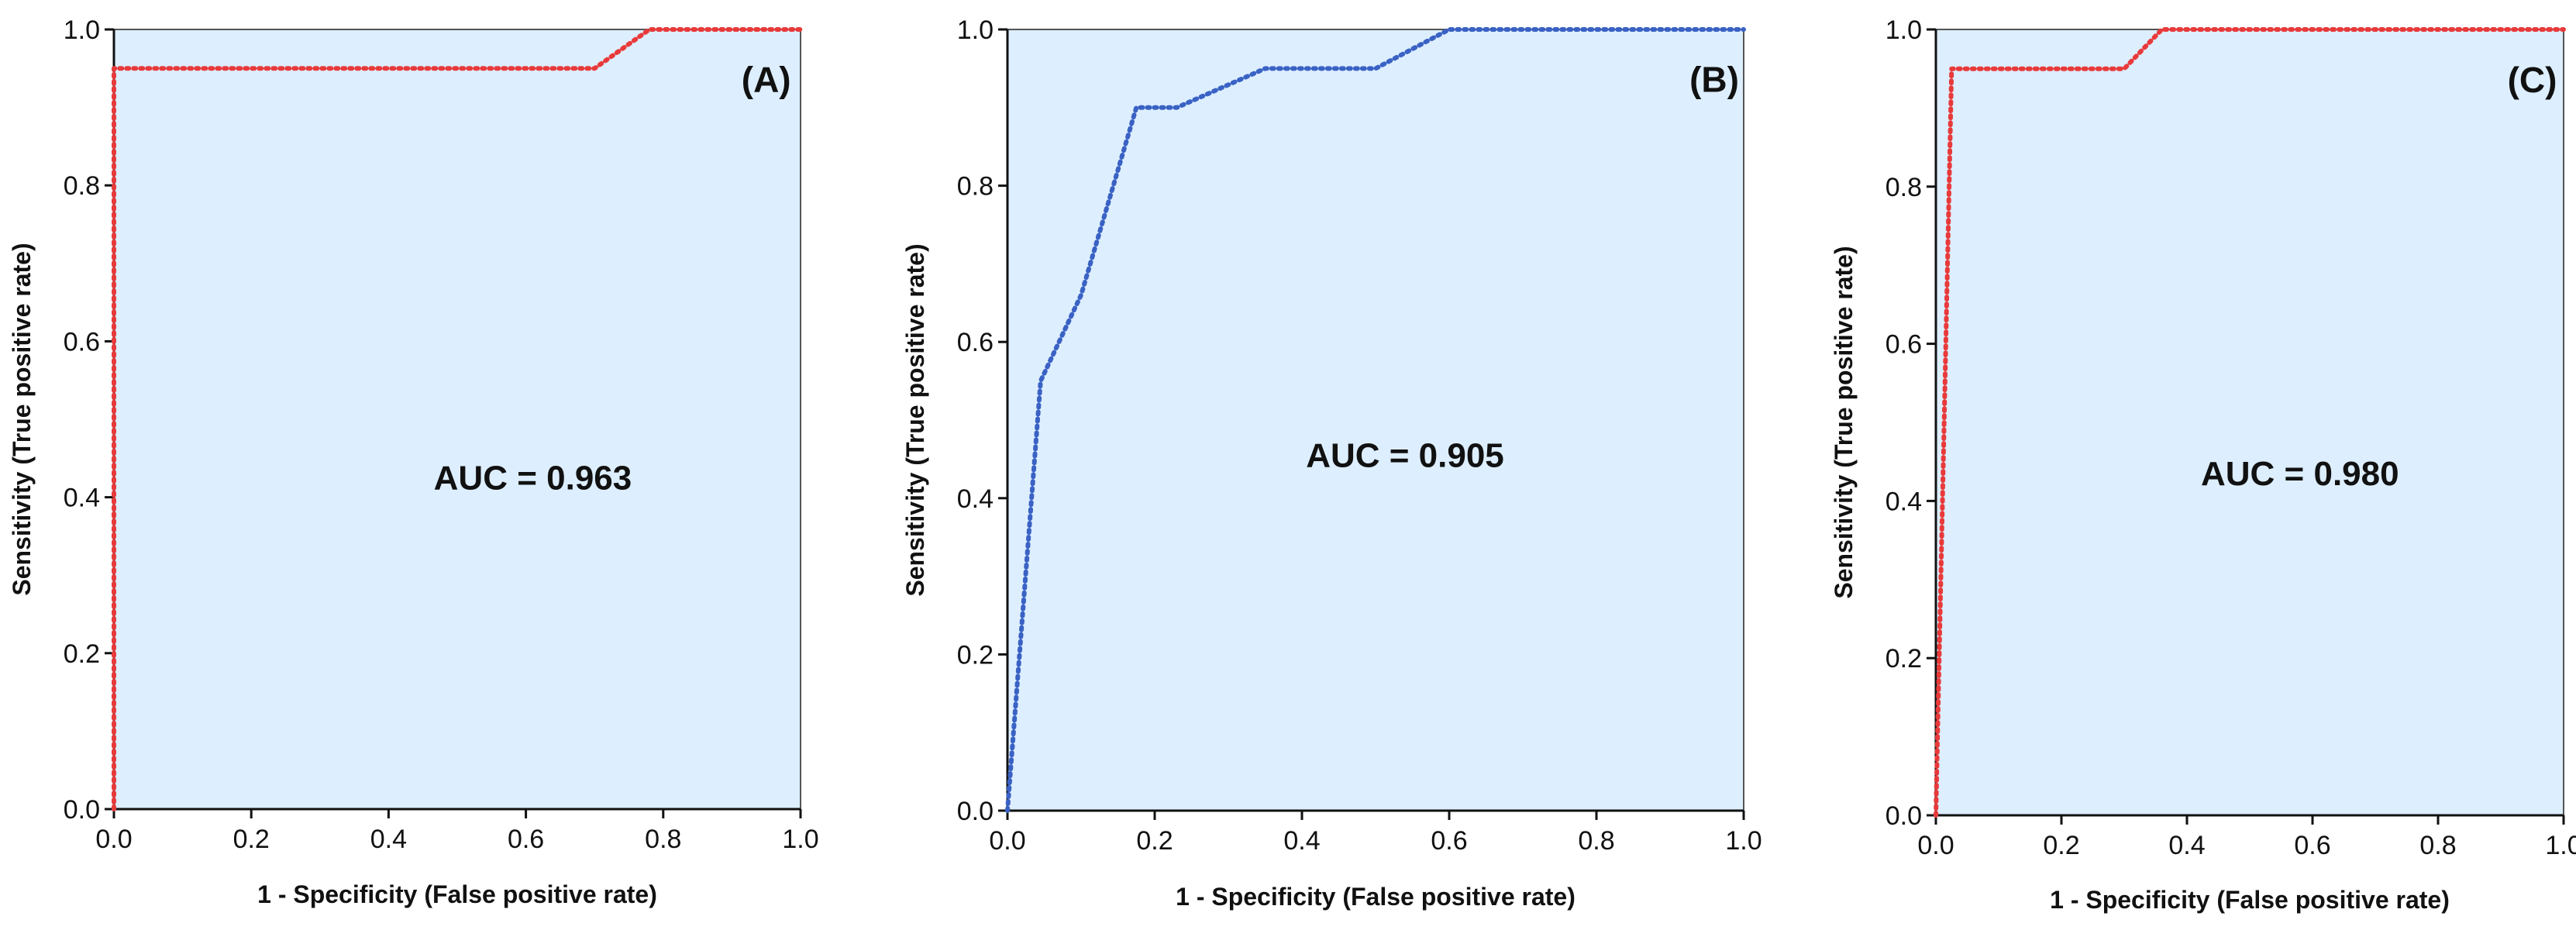 The width and height of the screenshot is (2576, 930). I want to click on panel-label: (A), so click(766, 79).